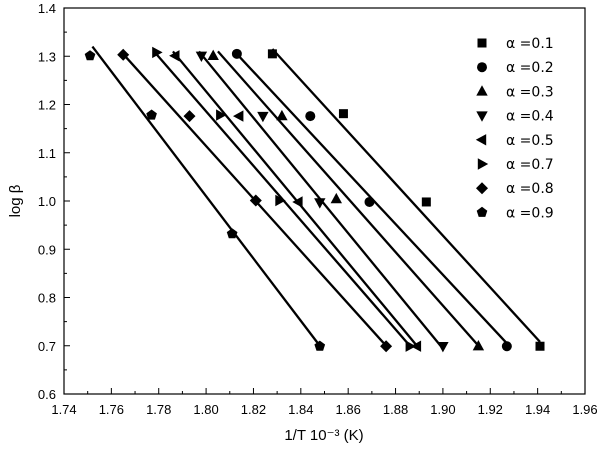 The width and height of the screenshot is (600, 452). Describe the element at coordinates (47, 153) in the screenshot. I see `y-tick-label: 1.1` at that location.